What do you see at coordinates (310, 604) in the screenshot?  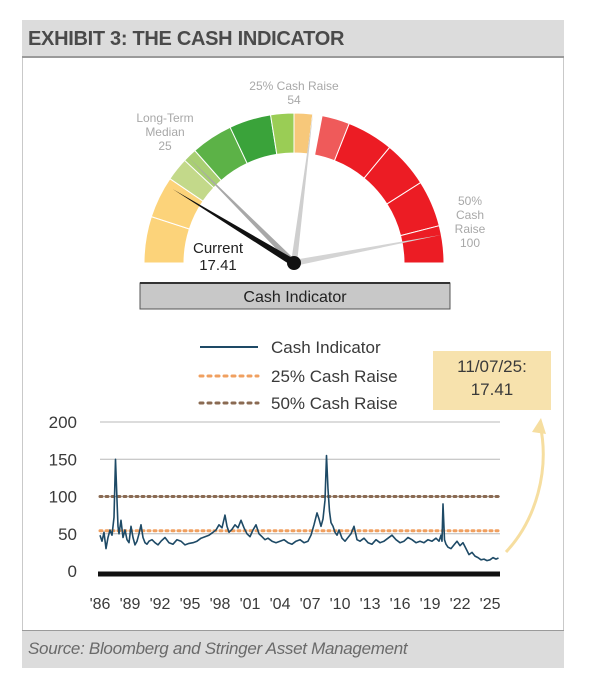 I see `x-tick-7: '07` at bounding box center [310, 604].